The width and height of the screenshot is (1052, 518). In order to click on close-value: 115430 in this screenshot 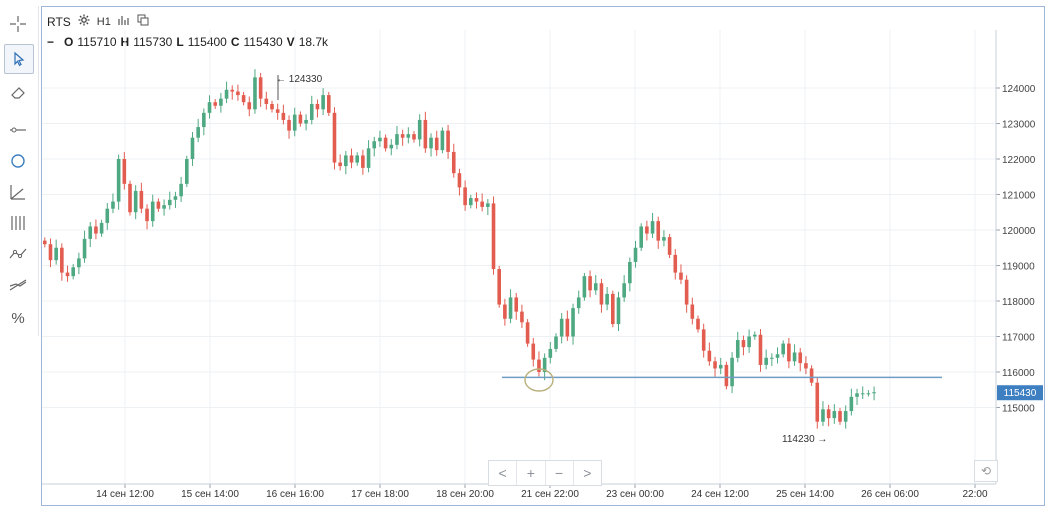, I will do `click(263, 42)`.